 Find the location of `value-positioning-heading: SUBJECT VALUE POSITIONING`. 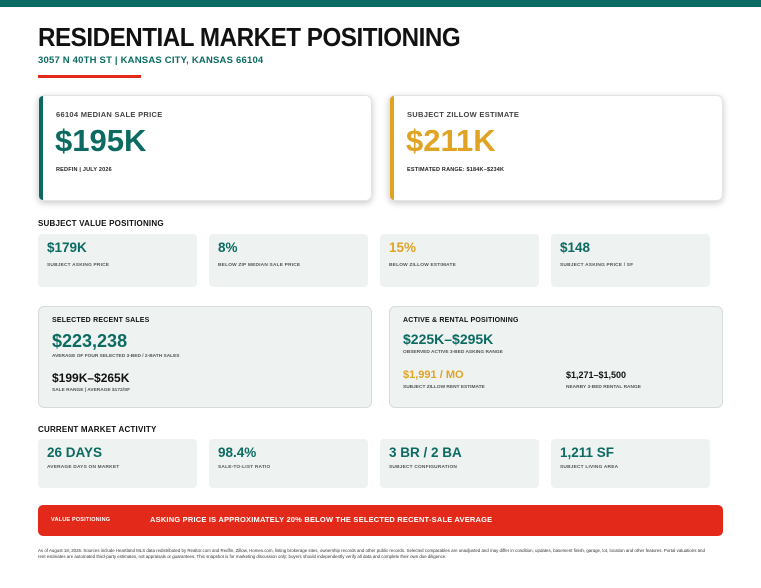

value-positioning-heading: SUBJECT VALUE POSITIONING is located at coordinates (101, 223).